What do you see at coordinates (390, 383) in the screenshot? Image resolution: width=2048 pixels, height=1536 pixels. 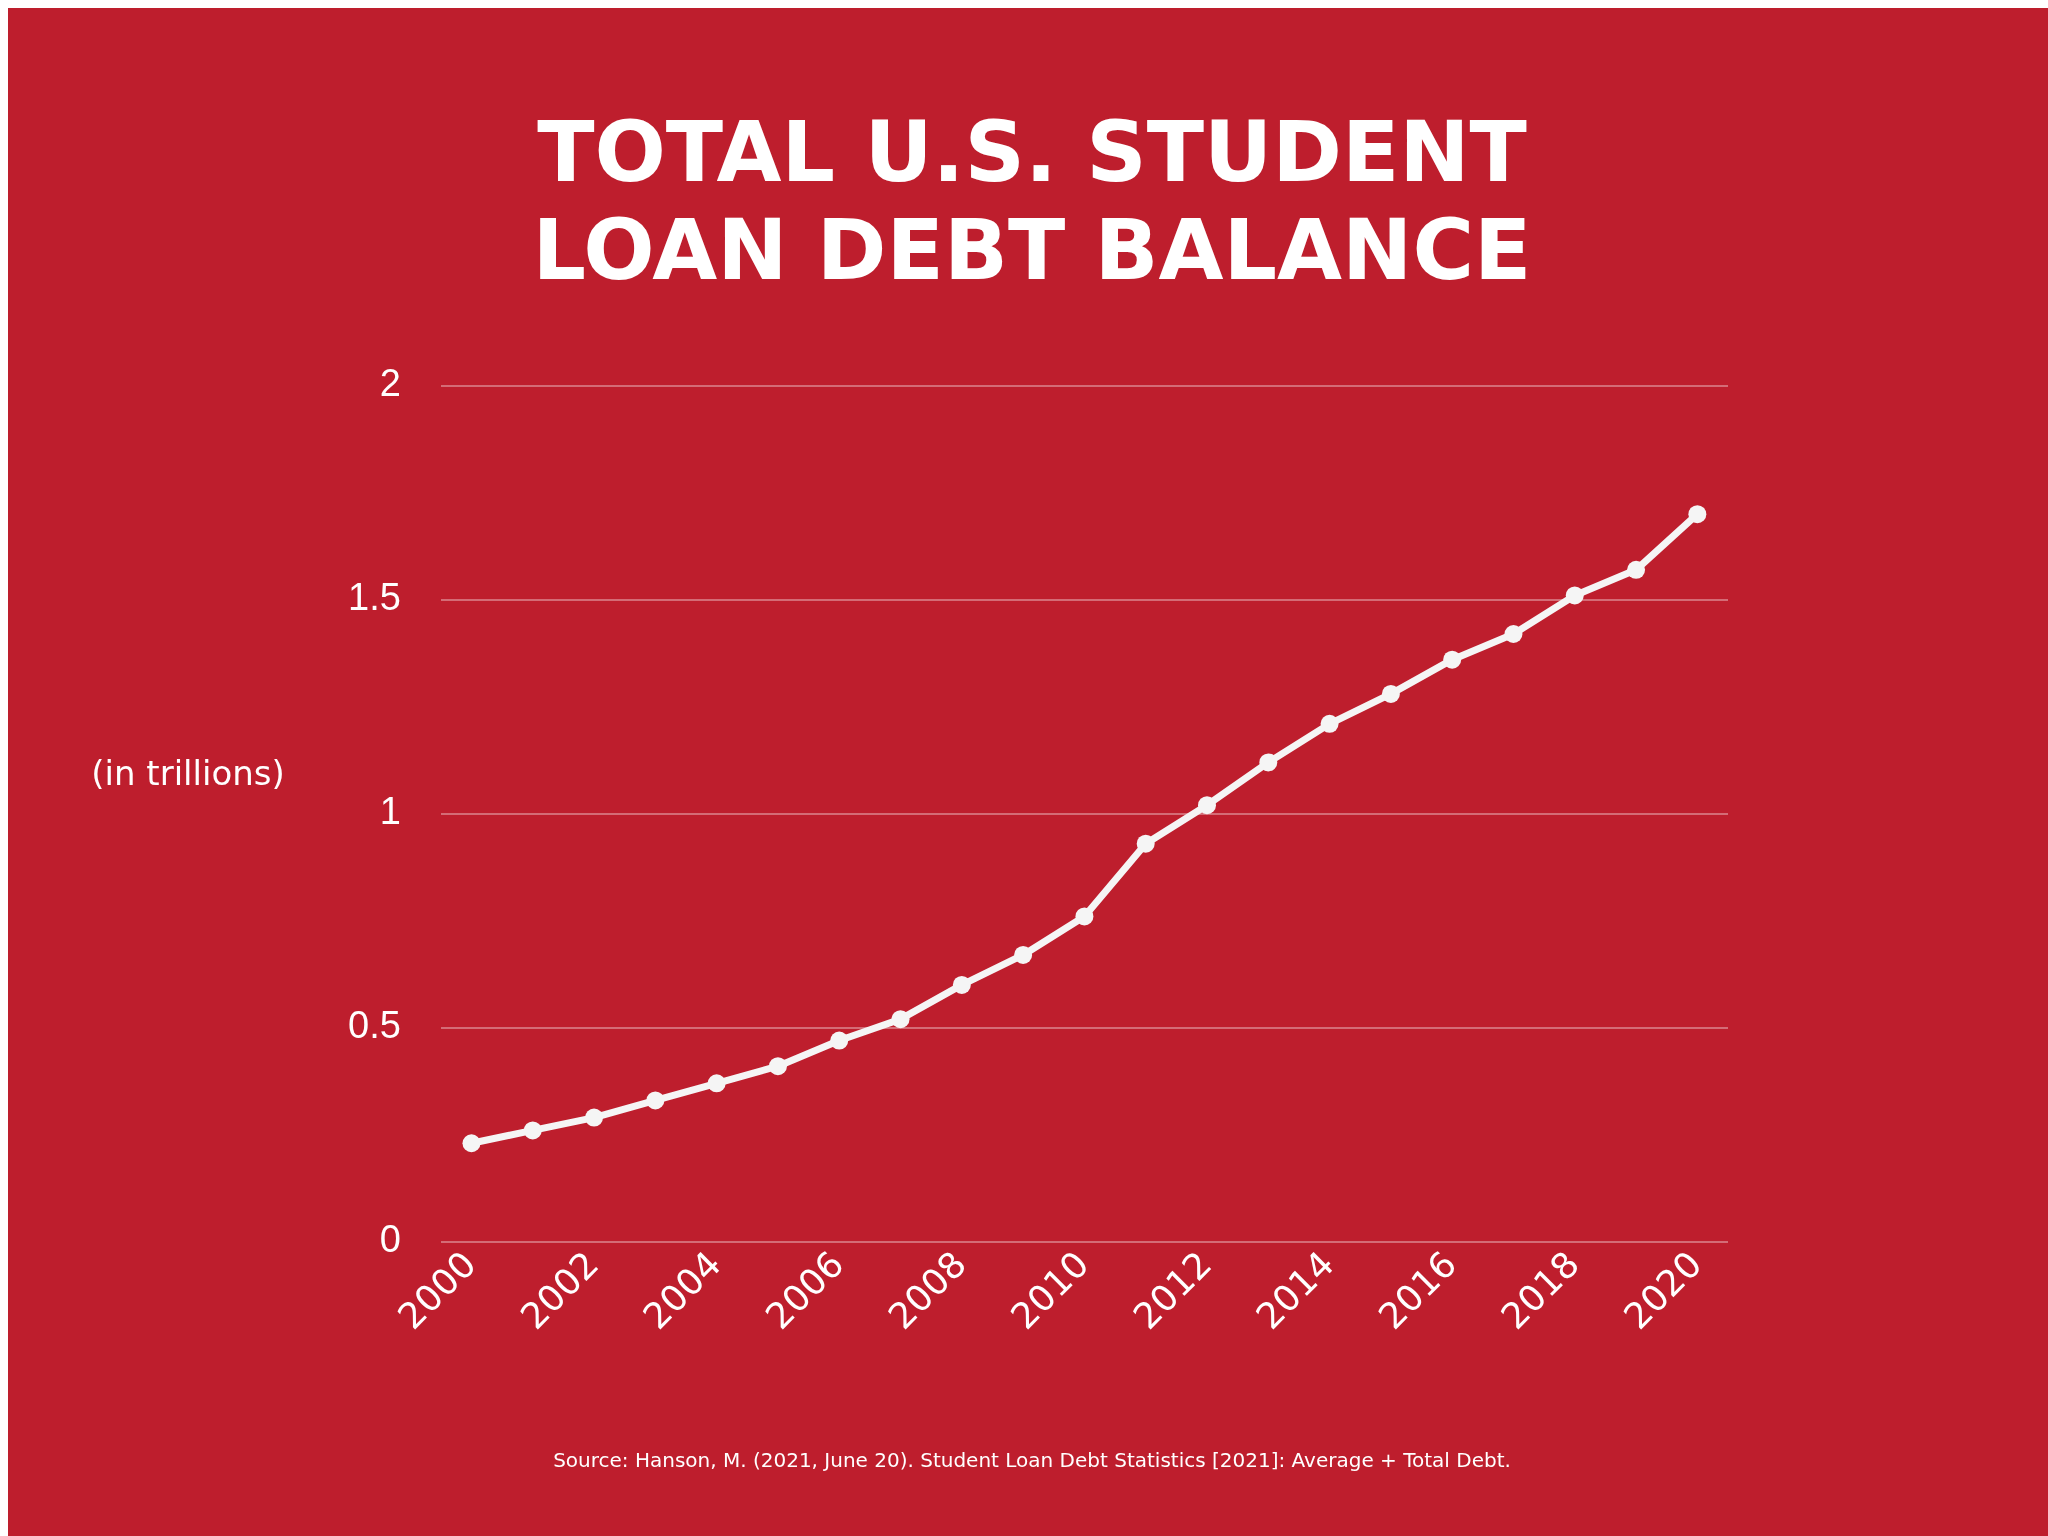 I see `y-tick-label: 2` at bounding box center [390, 383].